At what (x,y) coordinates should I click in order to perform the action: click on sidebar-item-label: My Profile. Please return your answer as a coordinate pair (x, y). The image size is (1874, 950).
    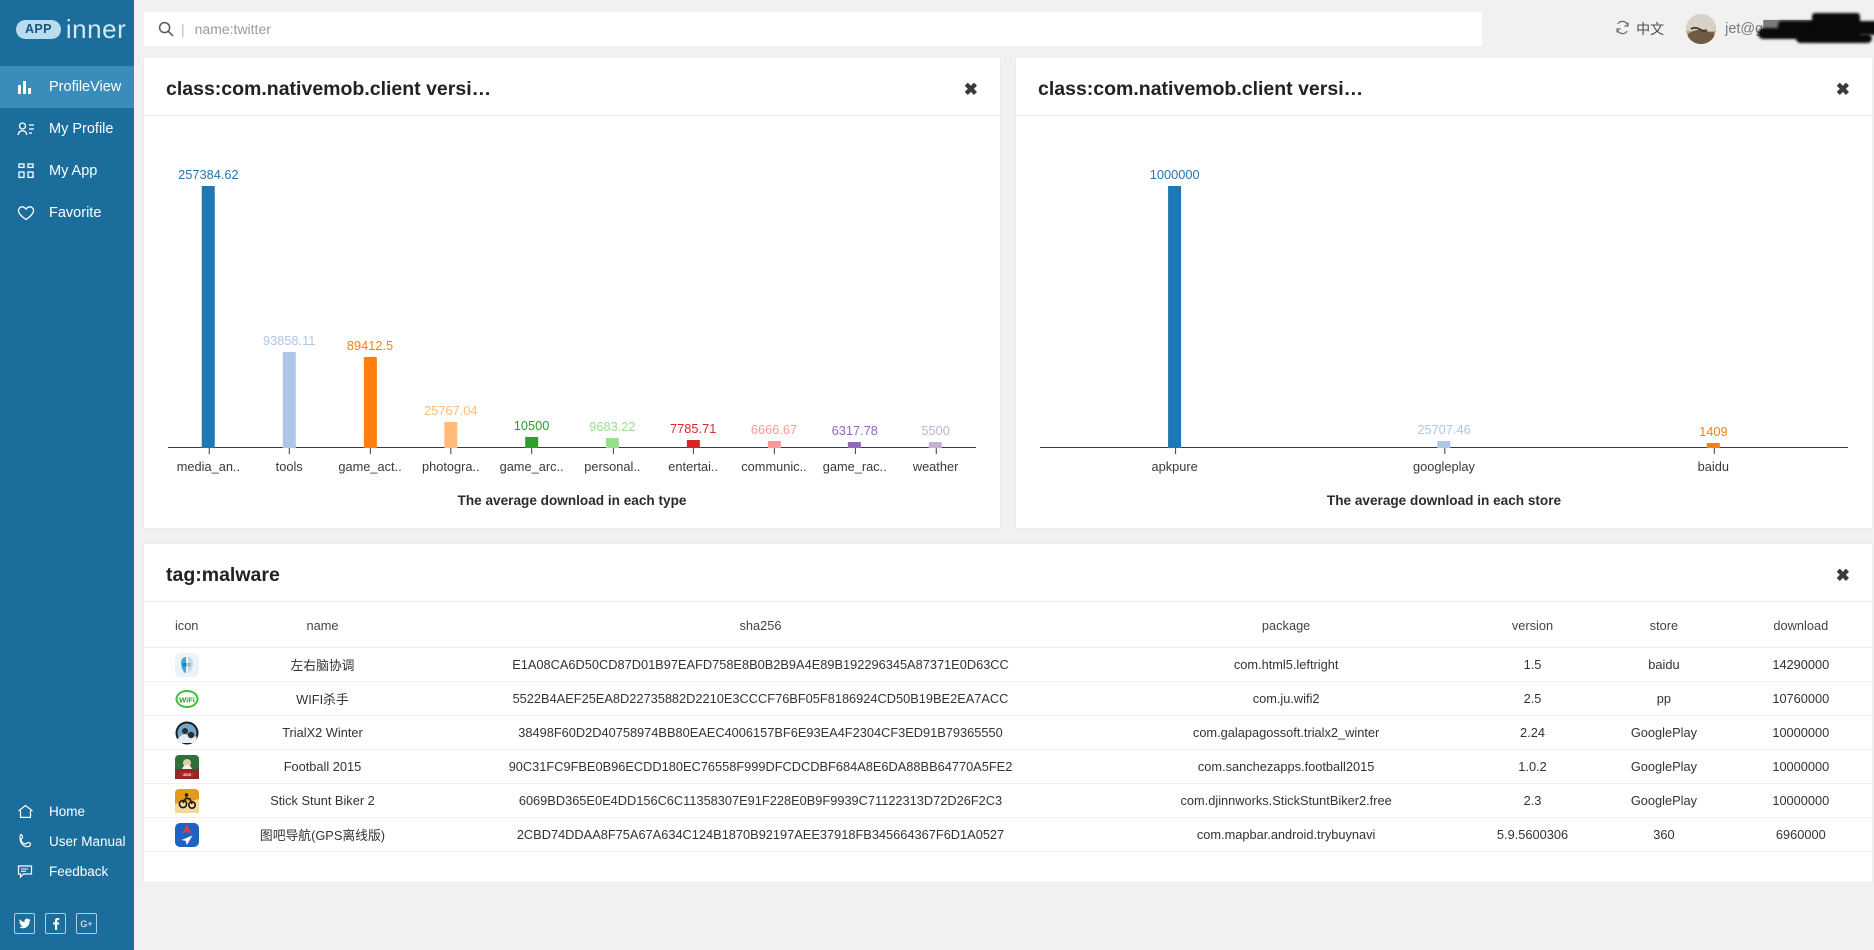
    Looking at the image, I should click on (81, 129).